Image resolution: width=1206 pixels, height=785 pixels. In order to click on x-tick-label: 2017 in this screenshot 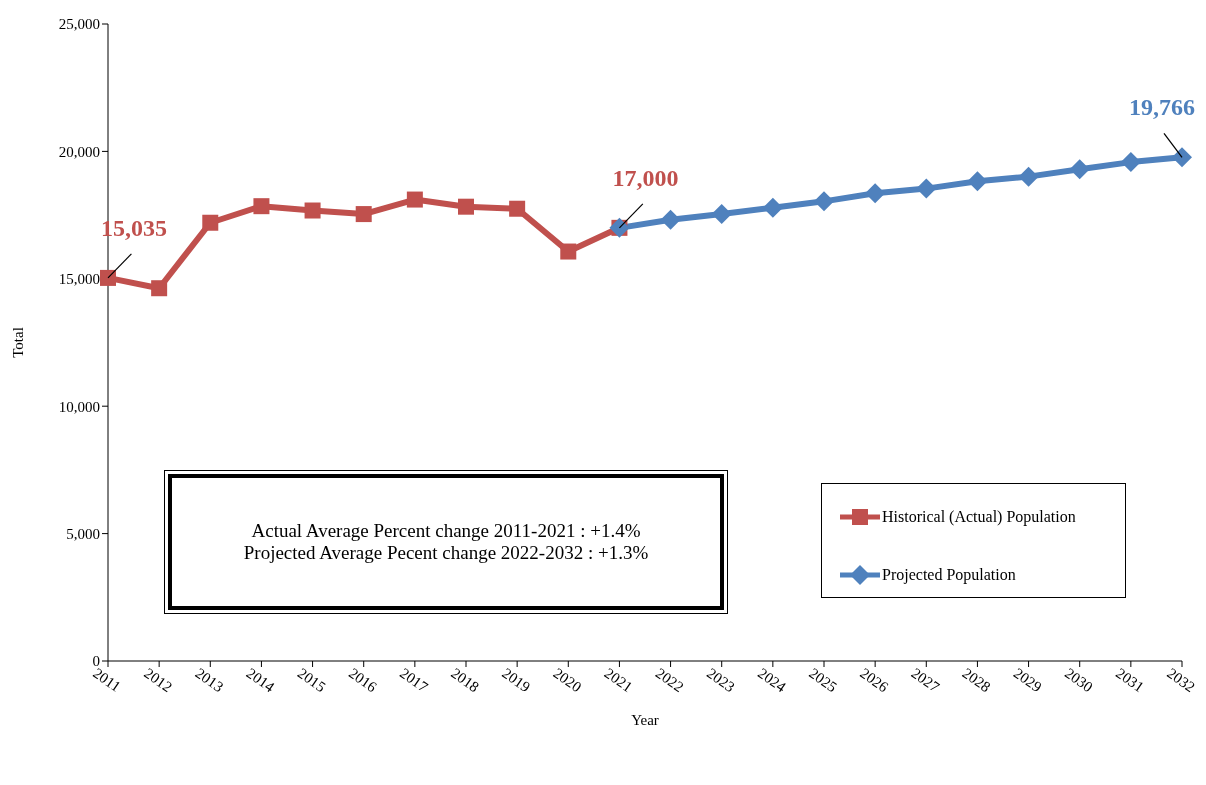, I will do `click(414, 680)`.